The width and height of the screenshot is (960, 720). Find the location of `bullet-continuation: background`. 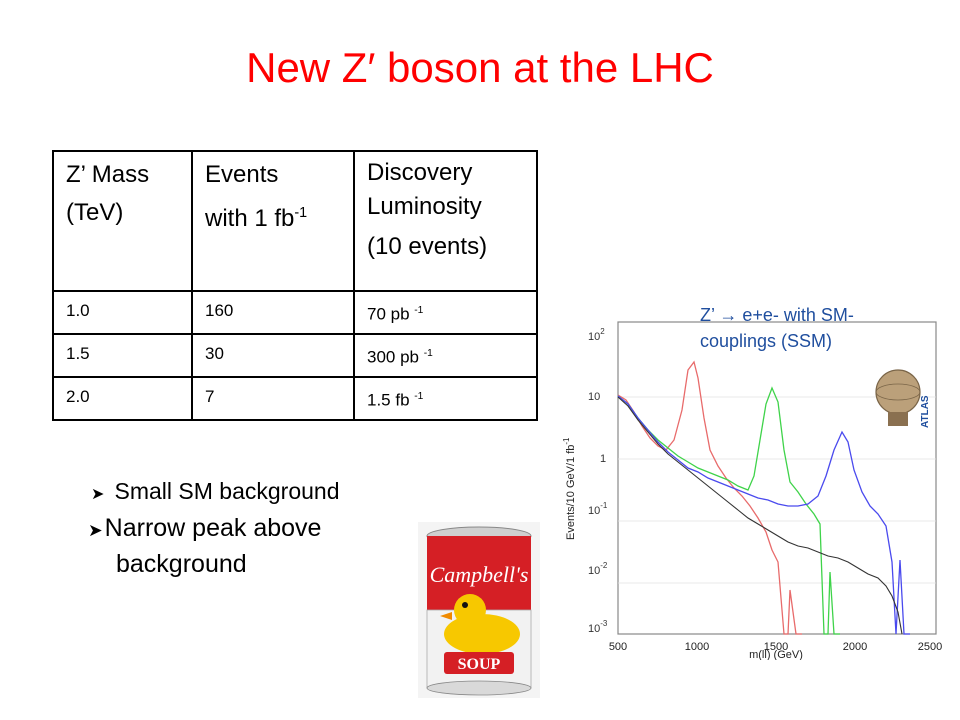

bullet-continuation: background is located at coordinates (181, 564).